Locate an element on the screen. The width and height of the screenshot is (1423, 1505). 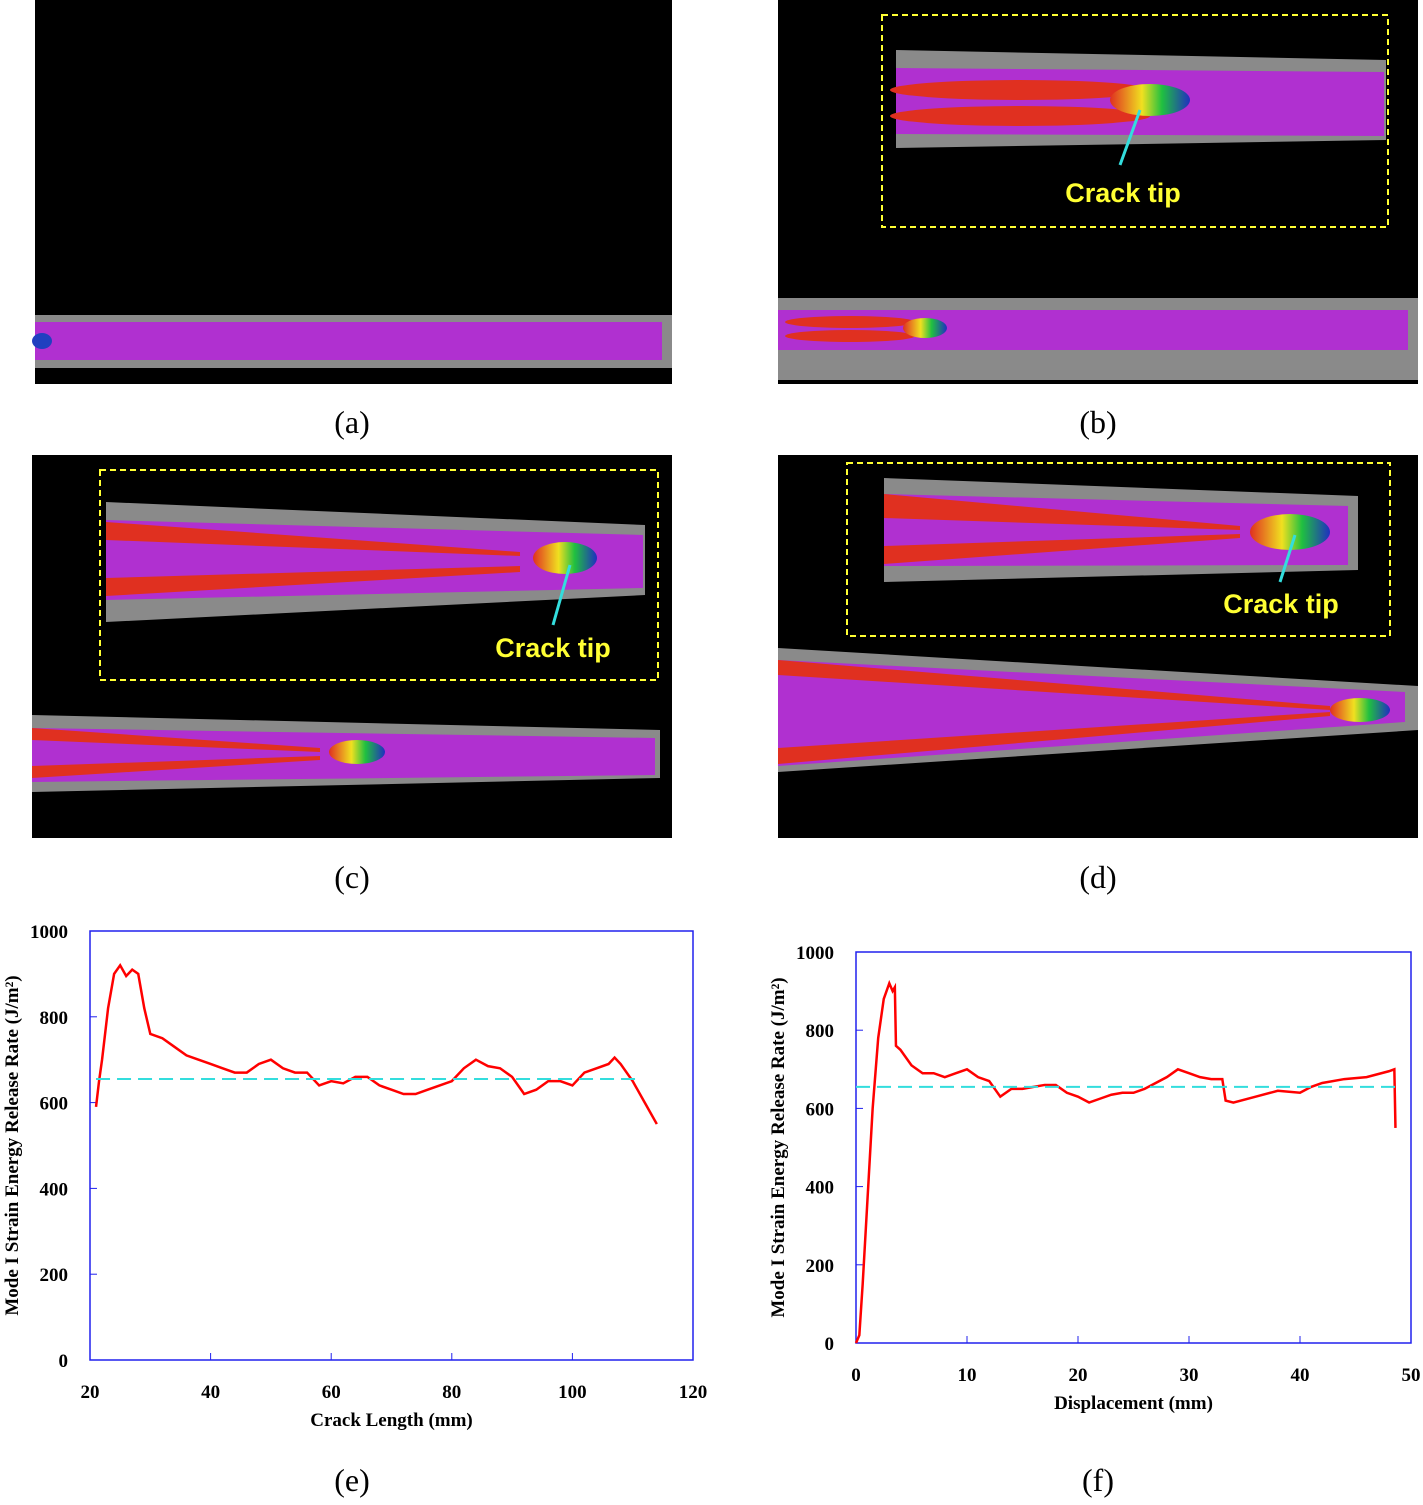
image-a is located at coordinates (352, 192).